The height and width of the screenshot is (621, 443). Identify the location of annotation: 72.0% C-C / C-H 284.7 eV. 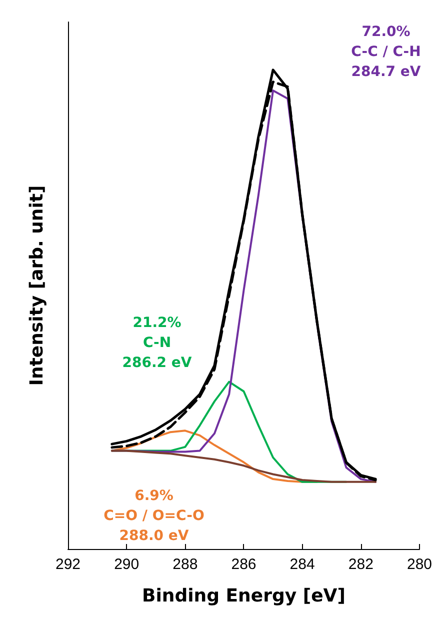
(386, 52).